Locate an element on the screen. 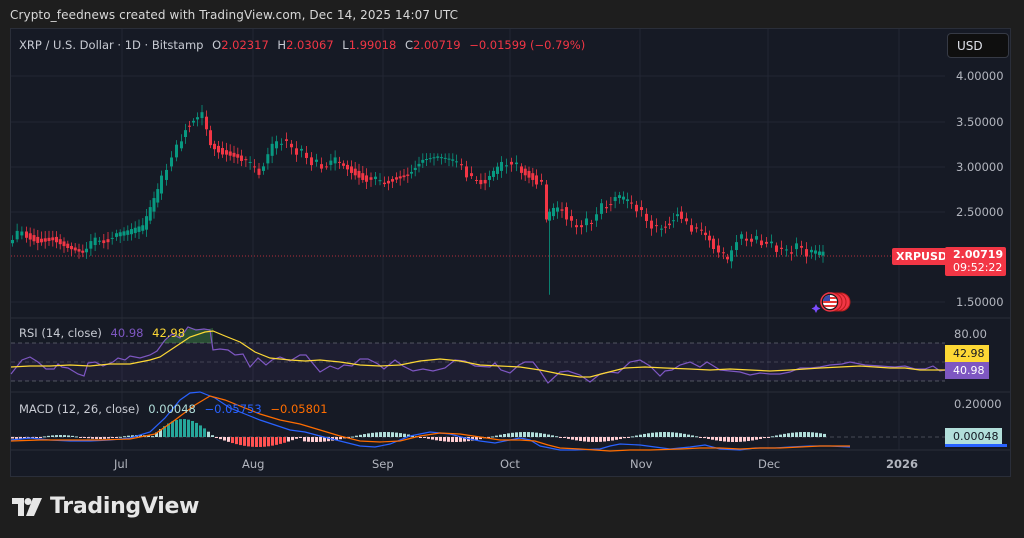  price-axis-label: 3.00000 is located at coordinates (980, 167).